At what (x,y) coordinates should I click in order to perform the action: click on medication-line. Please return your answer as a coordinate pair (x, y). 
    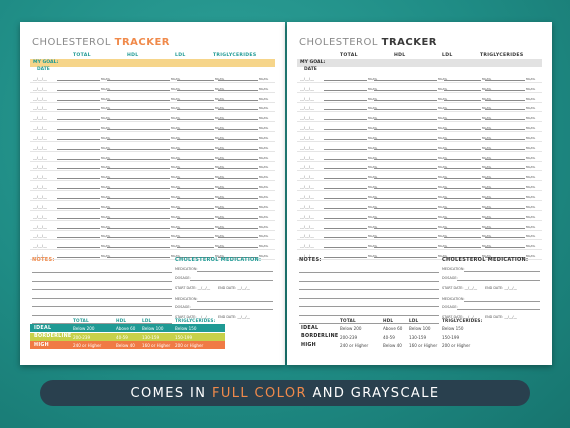
    Looking at the image, I should click on (235, 301).